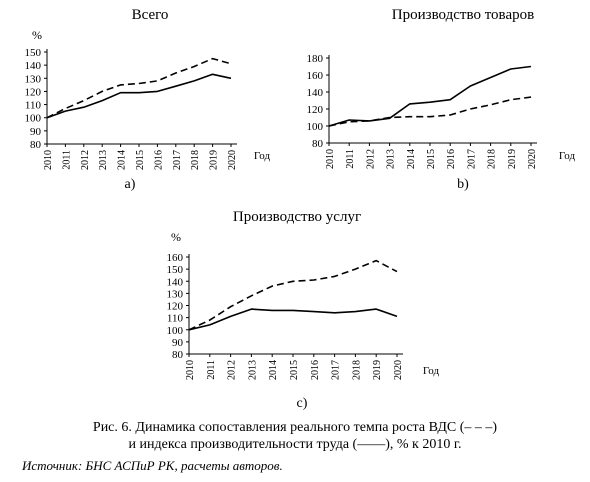  What do you see at coordinates (175, 331) in the screenshot?
I see `chart3-y-tick-label: 100` at bounding box center [175, 331].